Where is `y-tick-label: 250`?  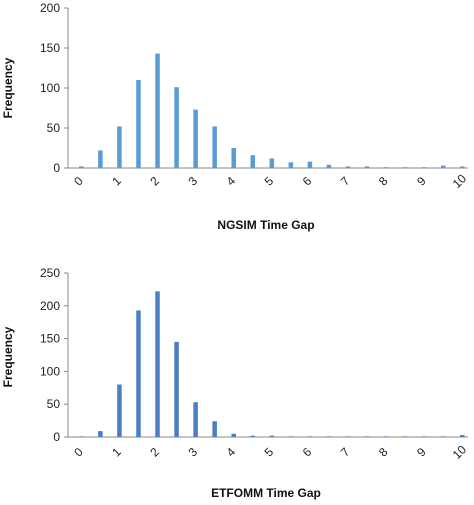 y-tick-label: 250 is located at coordinates (50, 273).